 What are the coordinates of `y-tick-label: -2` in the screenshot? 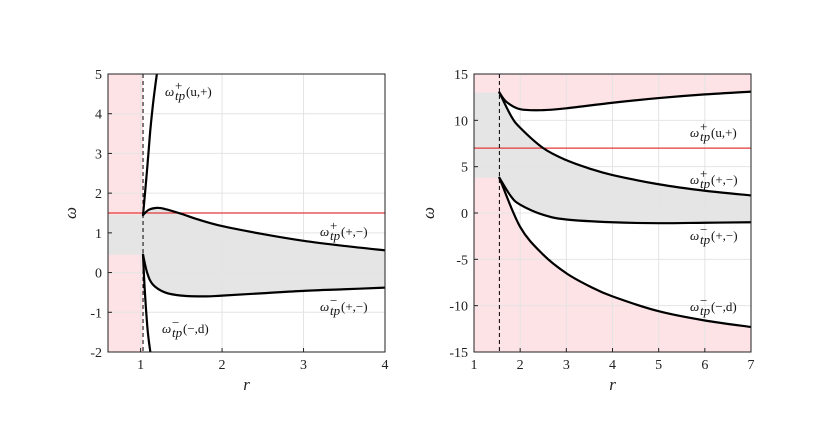 It's located at (96, 353).